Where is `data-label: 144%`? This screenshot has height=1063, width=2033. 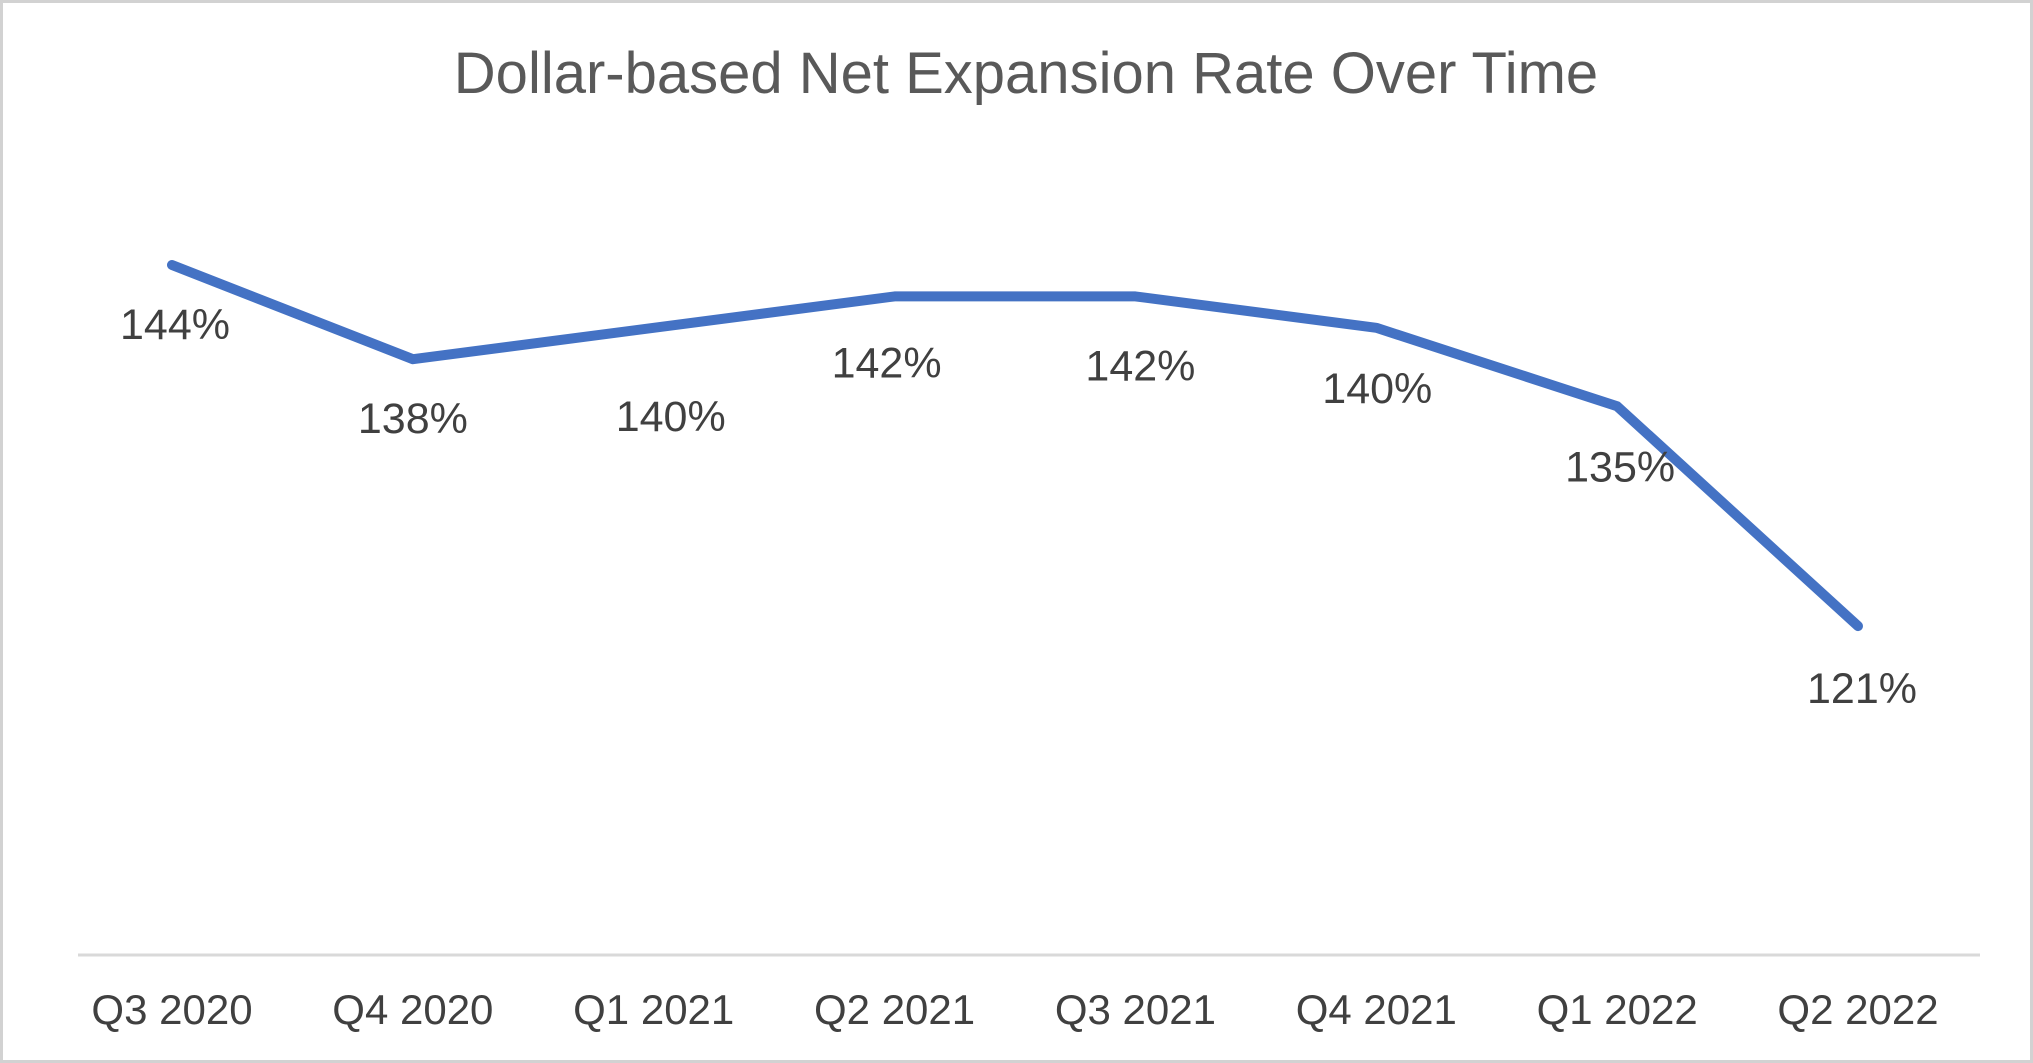
data-label: 144% is located at coordinates (175, 325).